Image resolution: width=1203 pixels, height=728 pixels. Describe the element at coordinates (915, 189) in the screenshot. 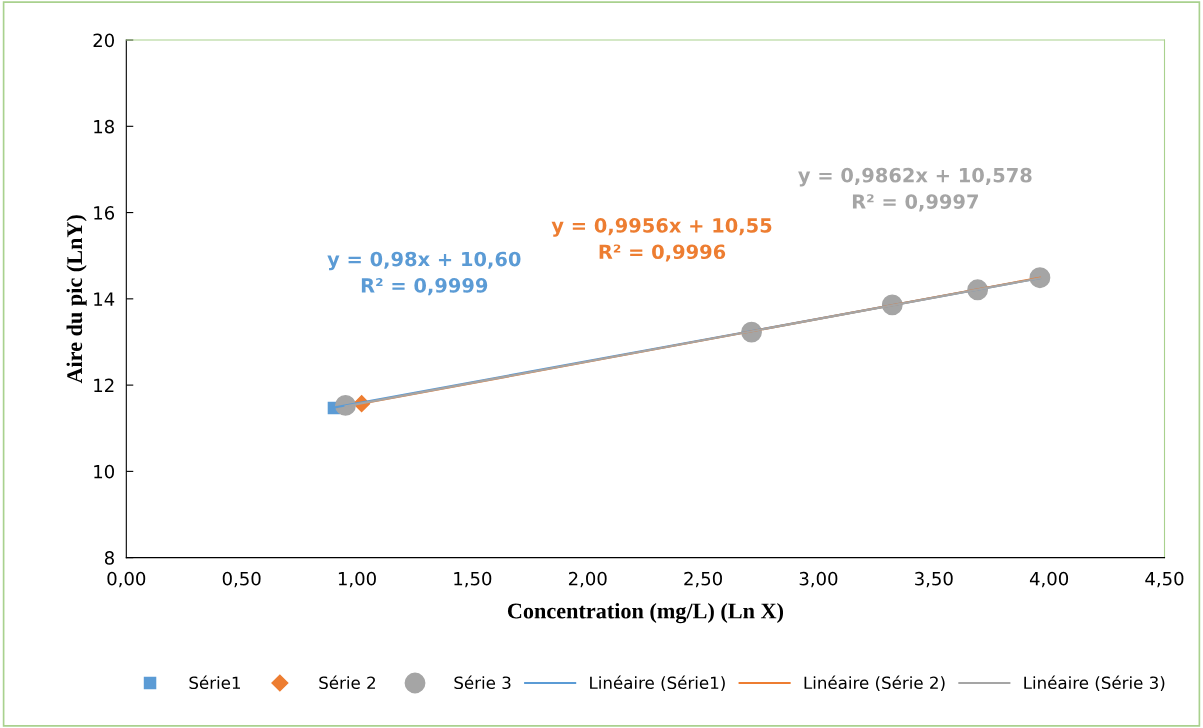

I see `annotation: y = 0,9862x + 10,578 R² = 0,9997` at that location.